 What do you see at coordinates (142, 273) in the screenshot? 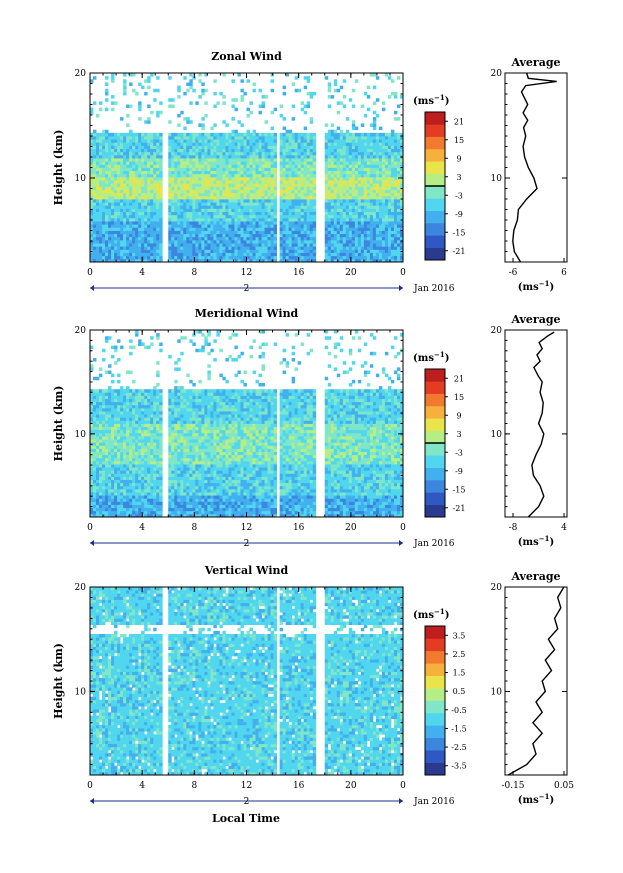
I see `x-tick-label: 4` at bounding box center [142, 273].